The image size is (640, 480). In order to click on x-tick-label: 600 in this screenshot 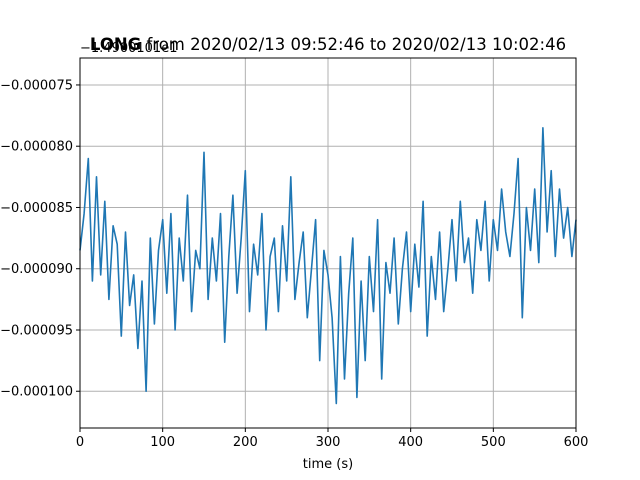, I will do `click(576, 442)`.